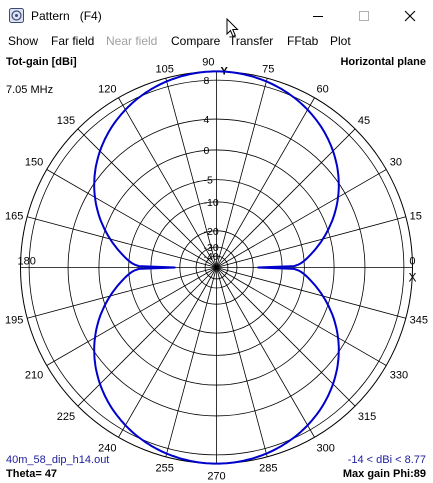  What do you see at coordinates (232, 28) in the screenshot?
I see `mouse-pointer-icon` at bounding box center [232, 28].